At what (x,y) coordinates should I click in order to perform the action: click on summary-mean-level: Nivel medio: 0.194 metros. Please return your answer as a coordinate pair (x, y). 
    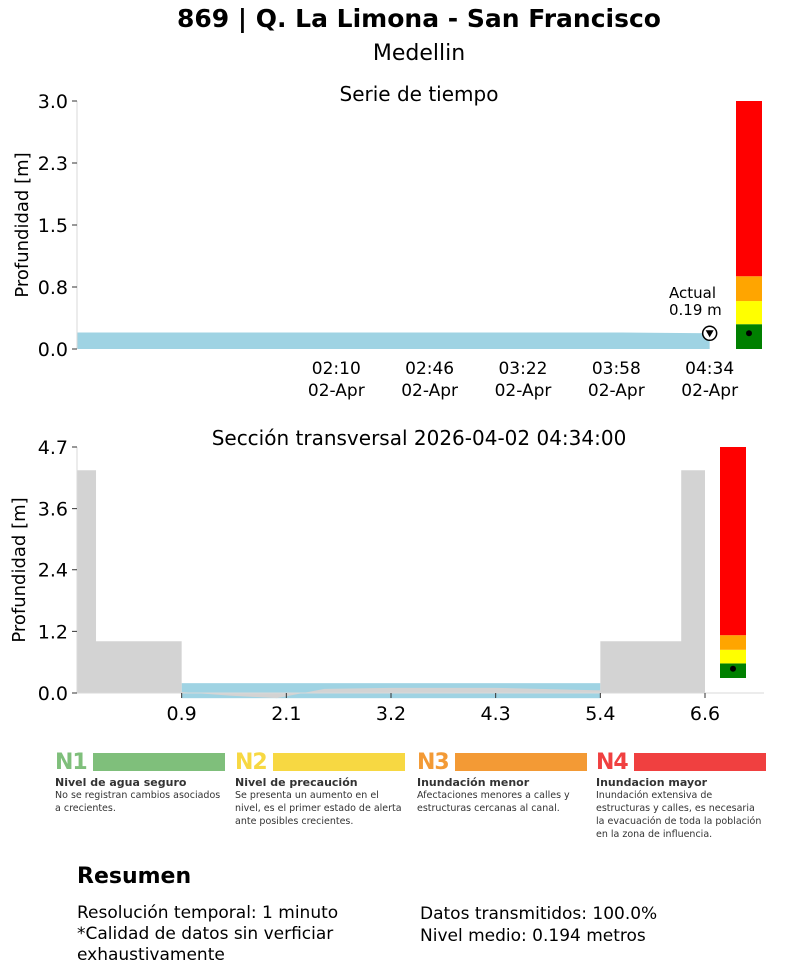
    Looking at the image, I should click on (533, 936).